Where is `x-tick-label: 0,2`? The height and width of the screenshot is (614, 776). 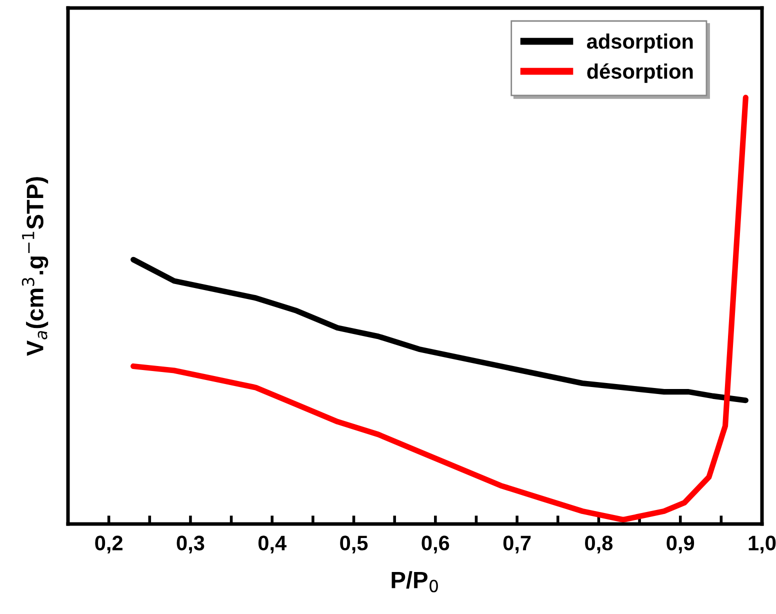
x-tick-label: 0,2 is located at coordinates (108, 545).